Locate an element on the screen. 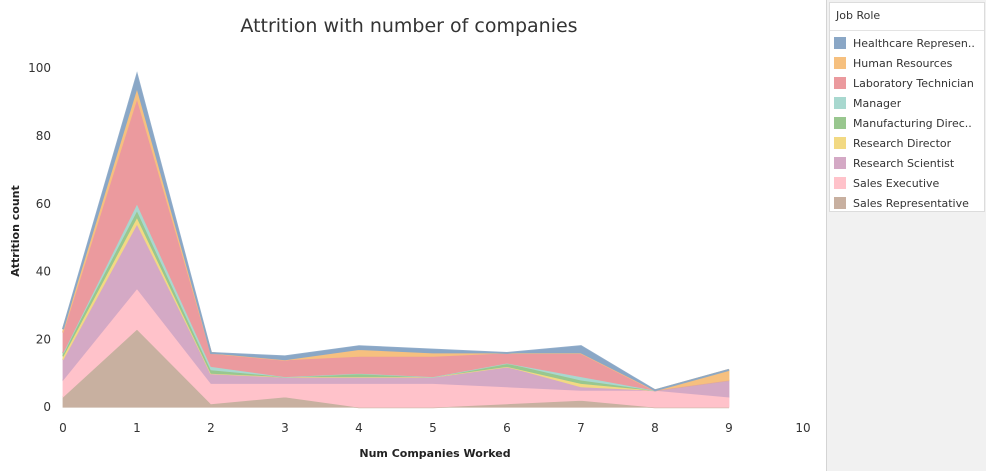 This screenshot has height=471, width=986. legend-label: Sales Executive is located at coordinates (896, 183).